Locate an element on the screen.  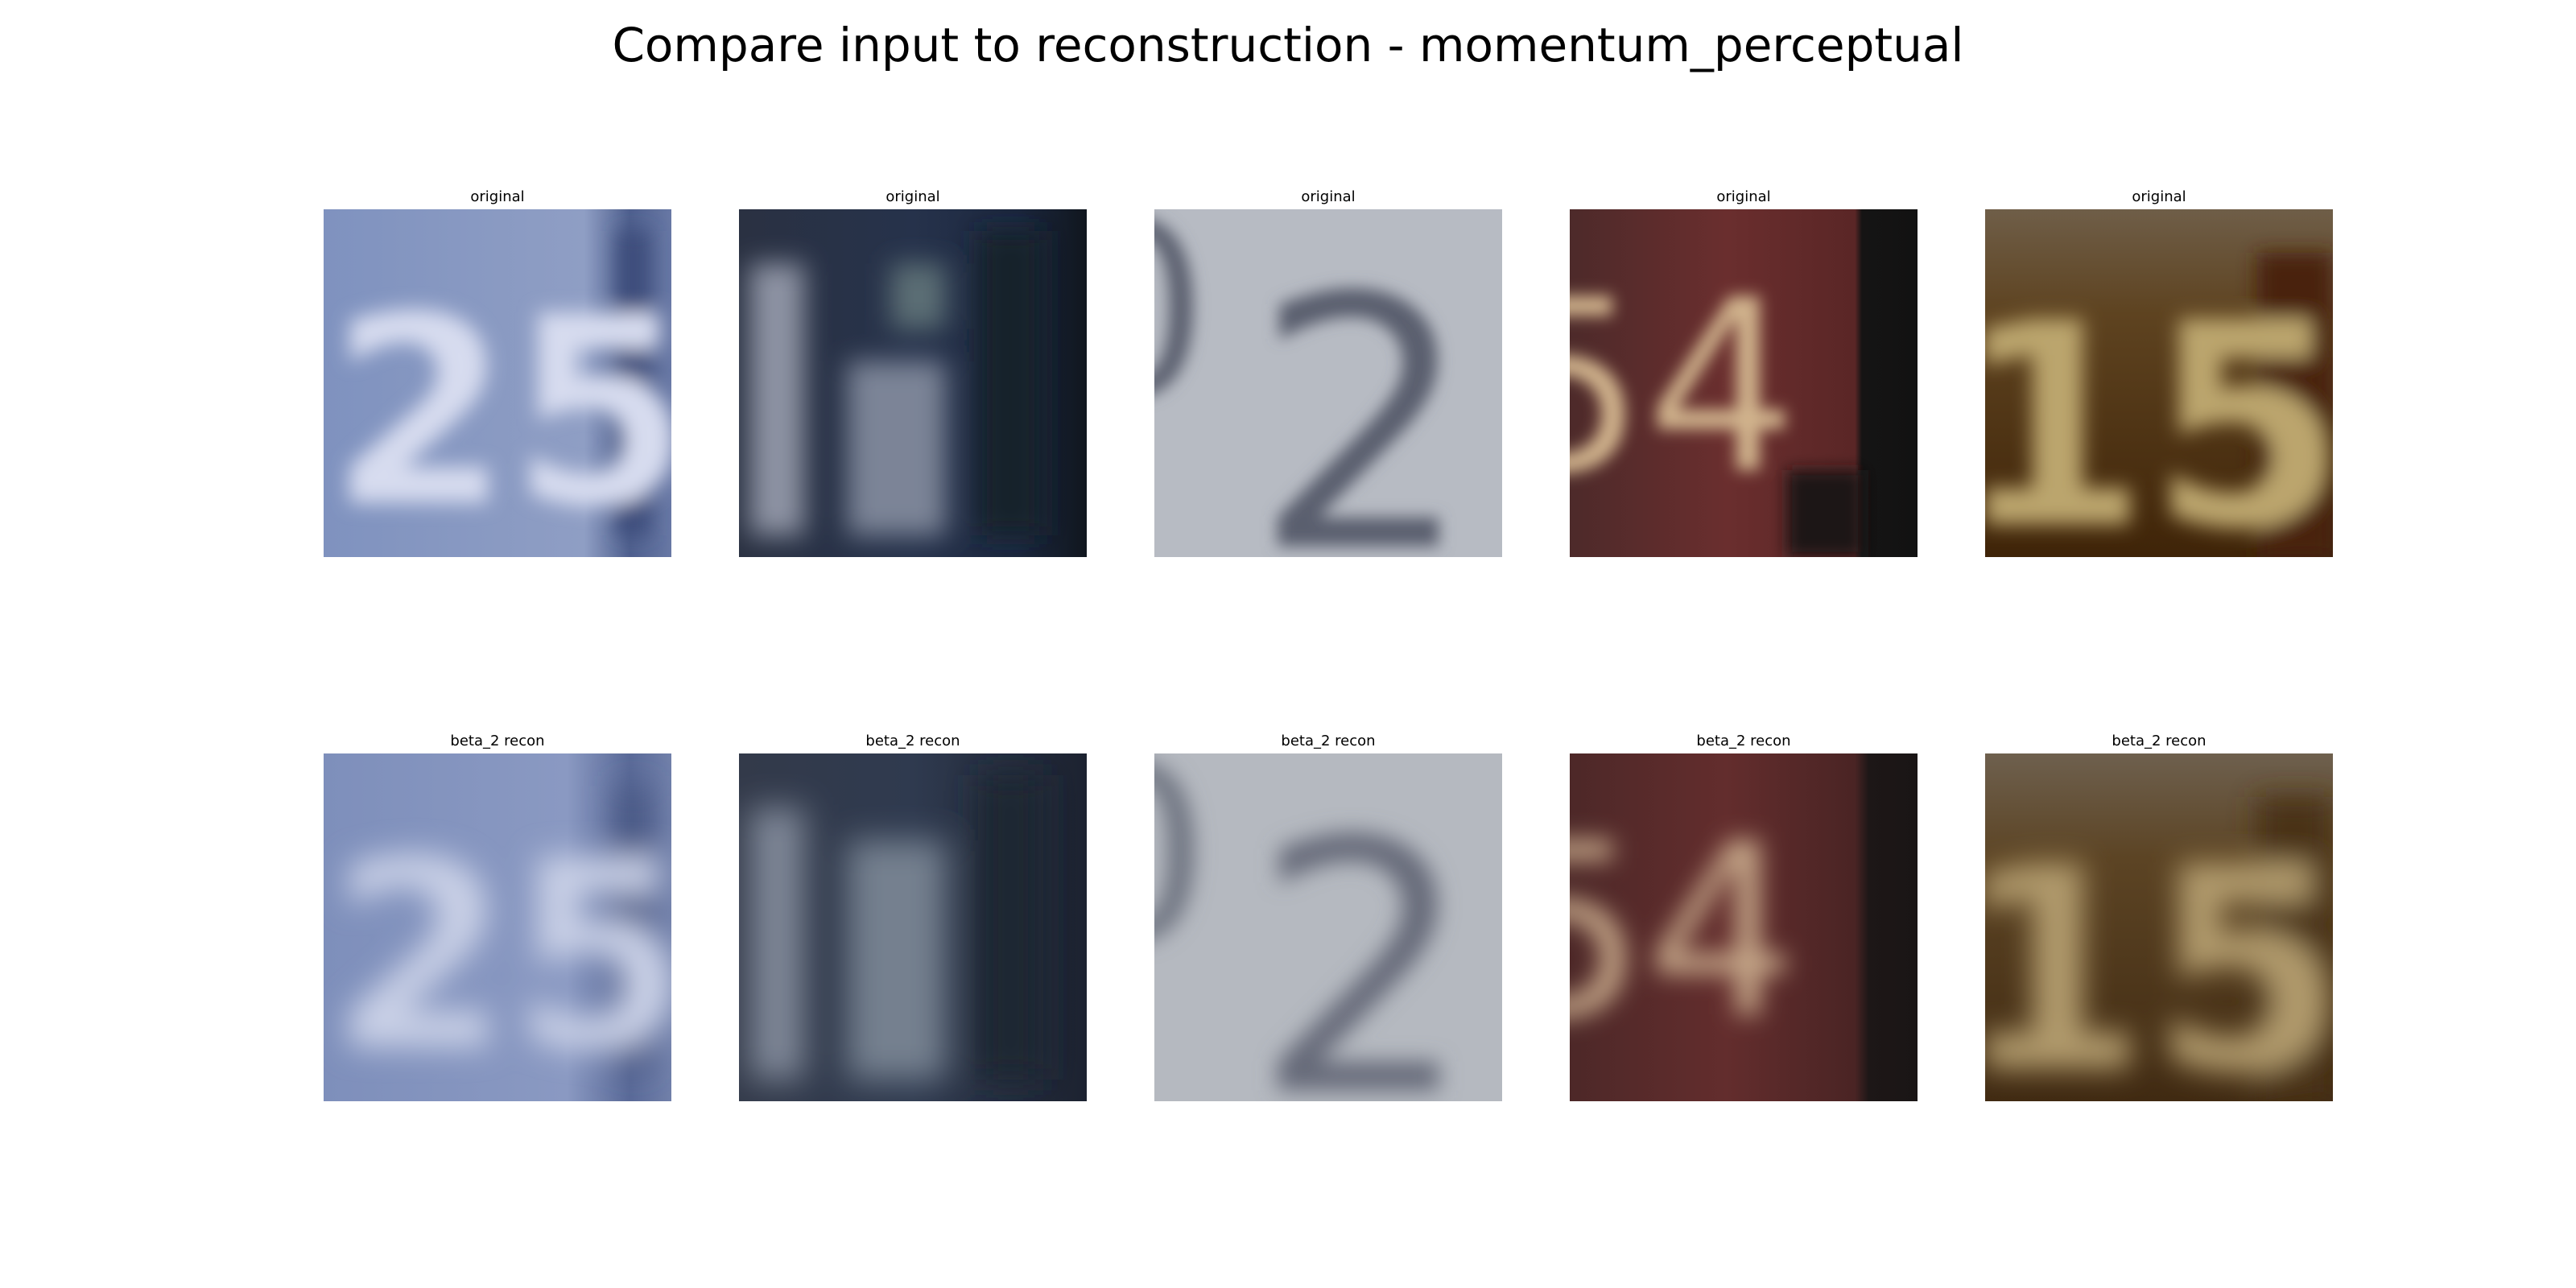
svhn-image-original-25: 25 is located at coordinates (497, 383).